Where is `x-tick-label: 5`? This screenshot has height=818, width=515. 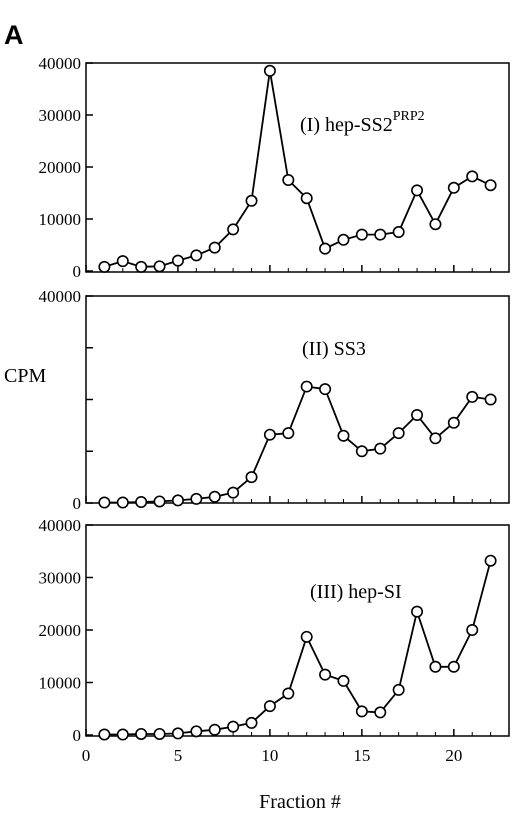
x-tick-label: 5 is located at coordinates (178, 755).